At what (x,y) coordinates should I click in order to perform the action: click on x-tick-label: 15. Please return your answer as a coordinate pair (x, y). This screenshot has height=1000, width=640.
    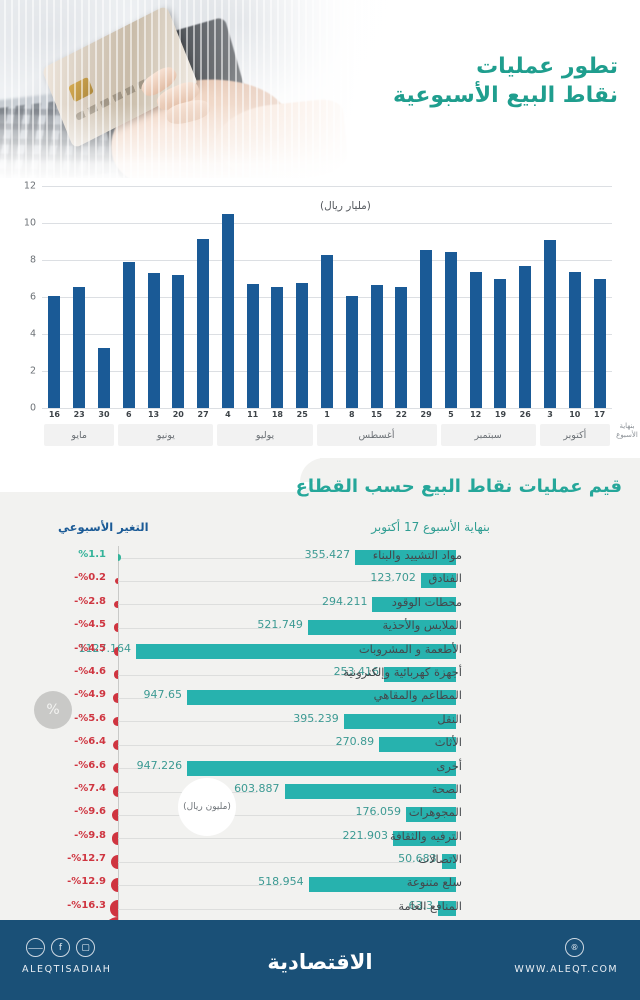
    Looking at the image, I should click on (376, 414).